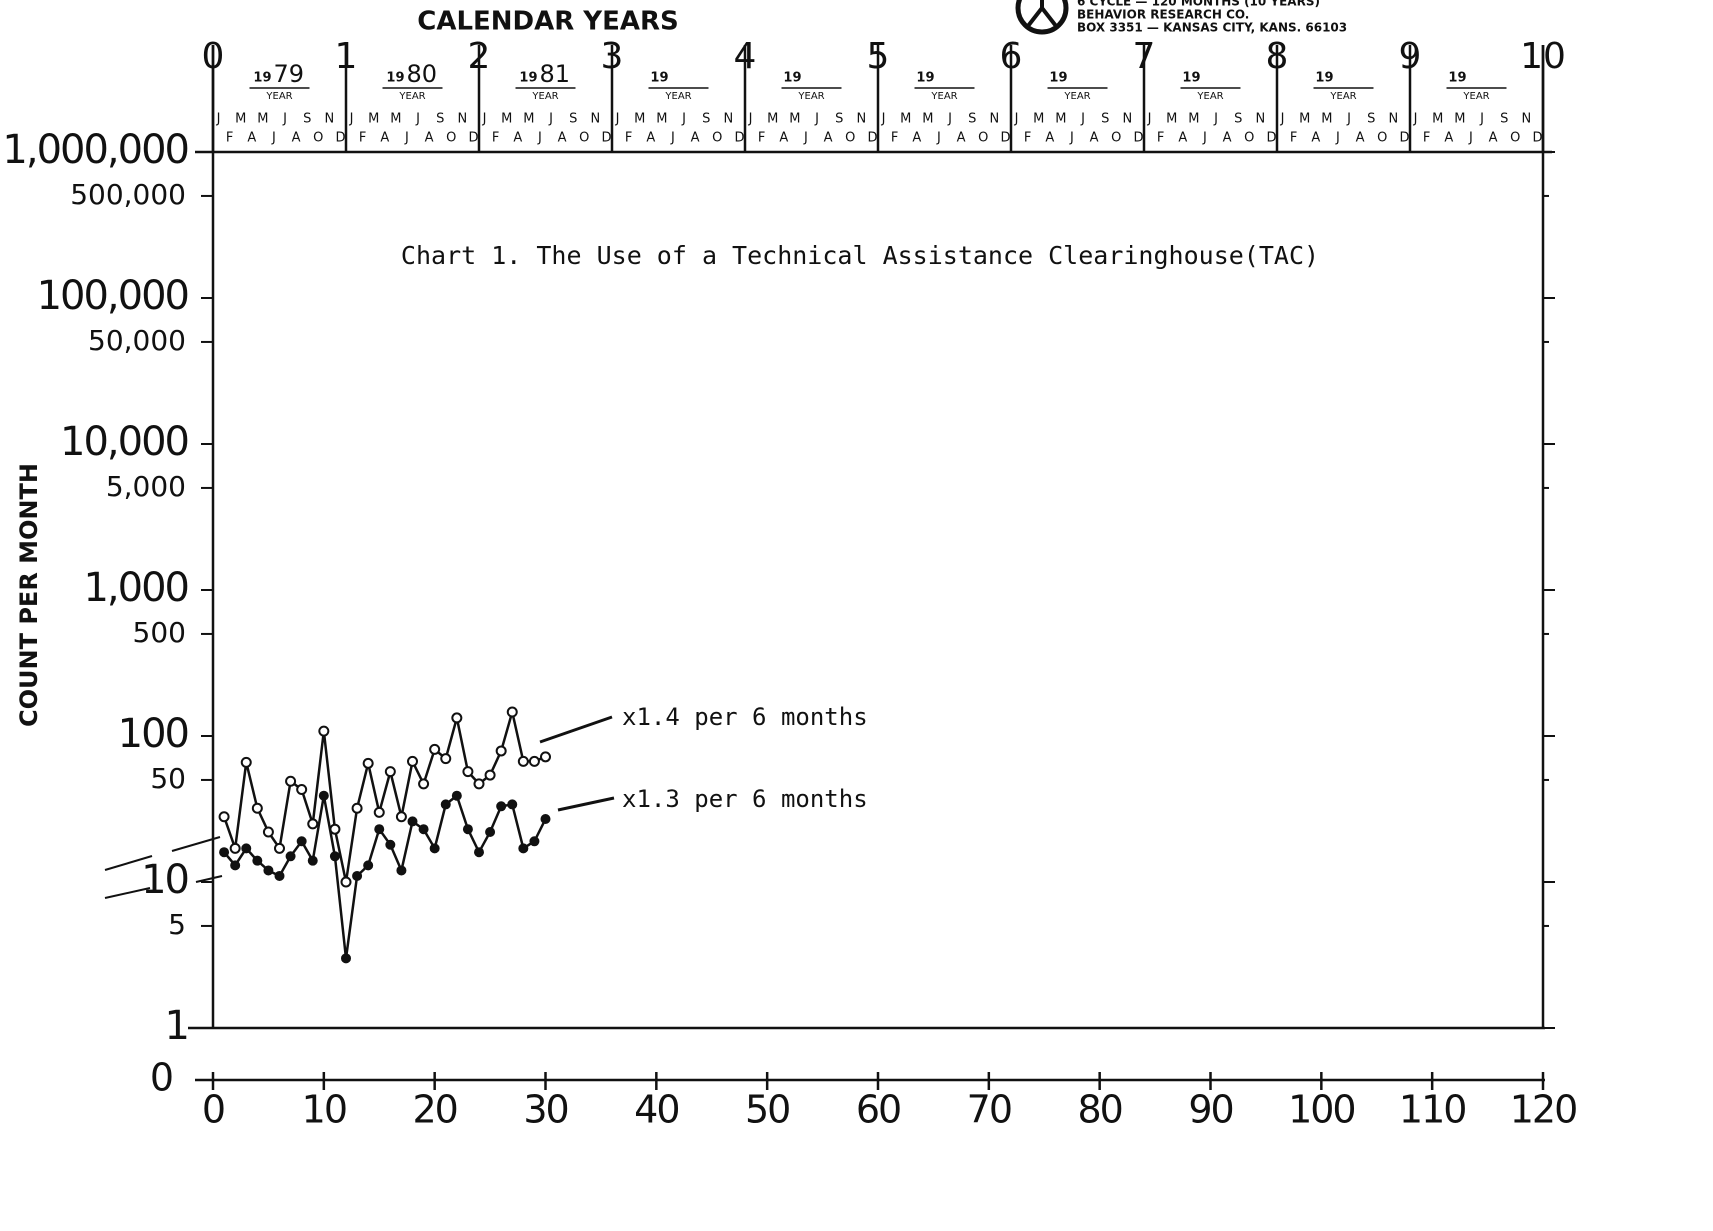  I want to click on y-tick-label: 1, so click(176, 1026).